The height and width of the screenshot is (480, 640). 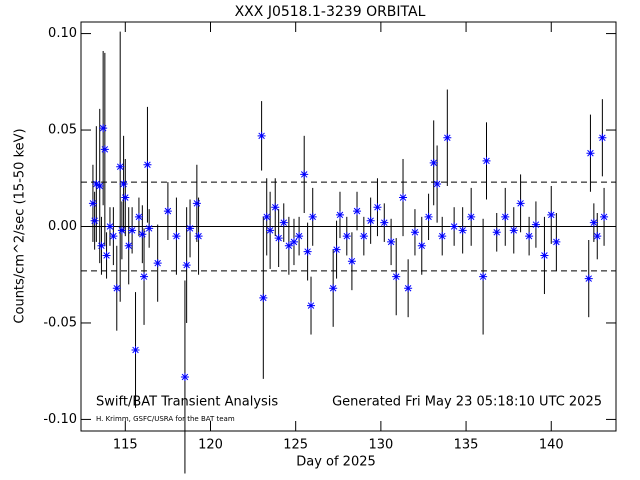 I want to click on x-tick-label: 140, so click(x=551, y=445).